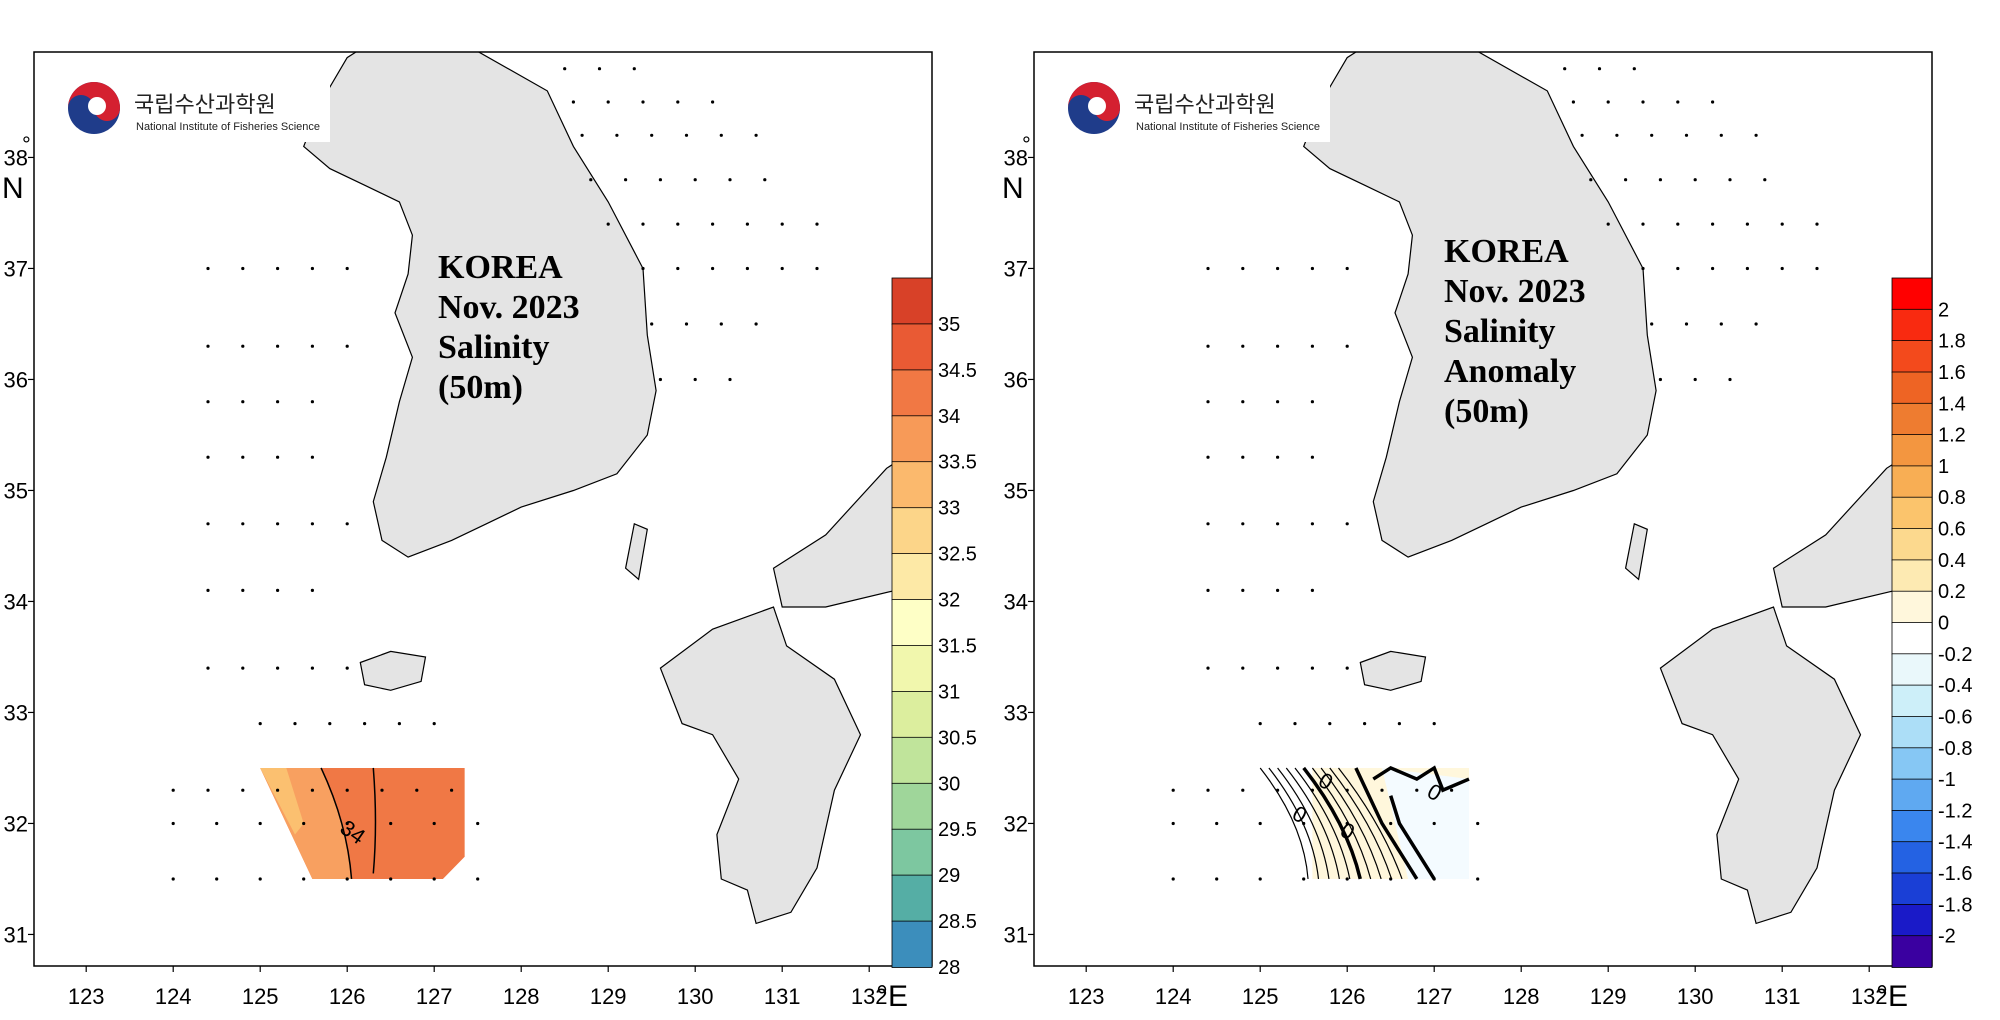 The image size is (2000, 1020). I want to click on colorbar-label: 29, so click(949, 876).